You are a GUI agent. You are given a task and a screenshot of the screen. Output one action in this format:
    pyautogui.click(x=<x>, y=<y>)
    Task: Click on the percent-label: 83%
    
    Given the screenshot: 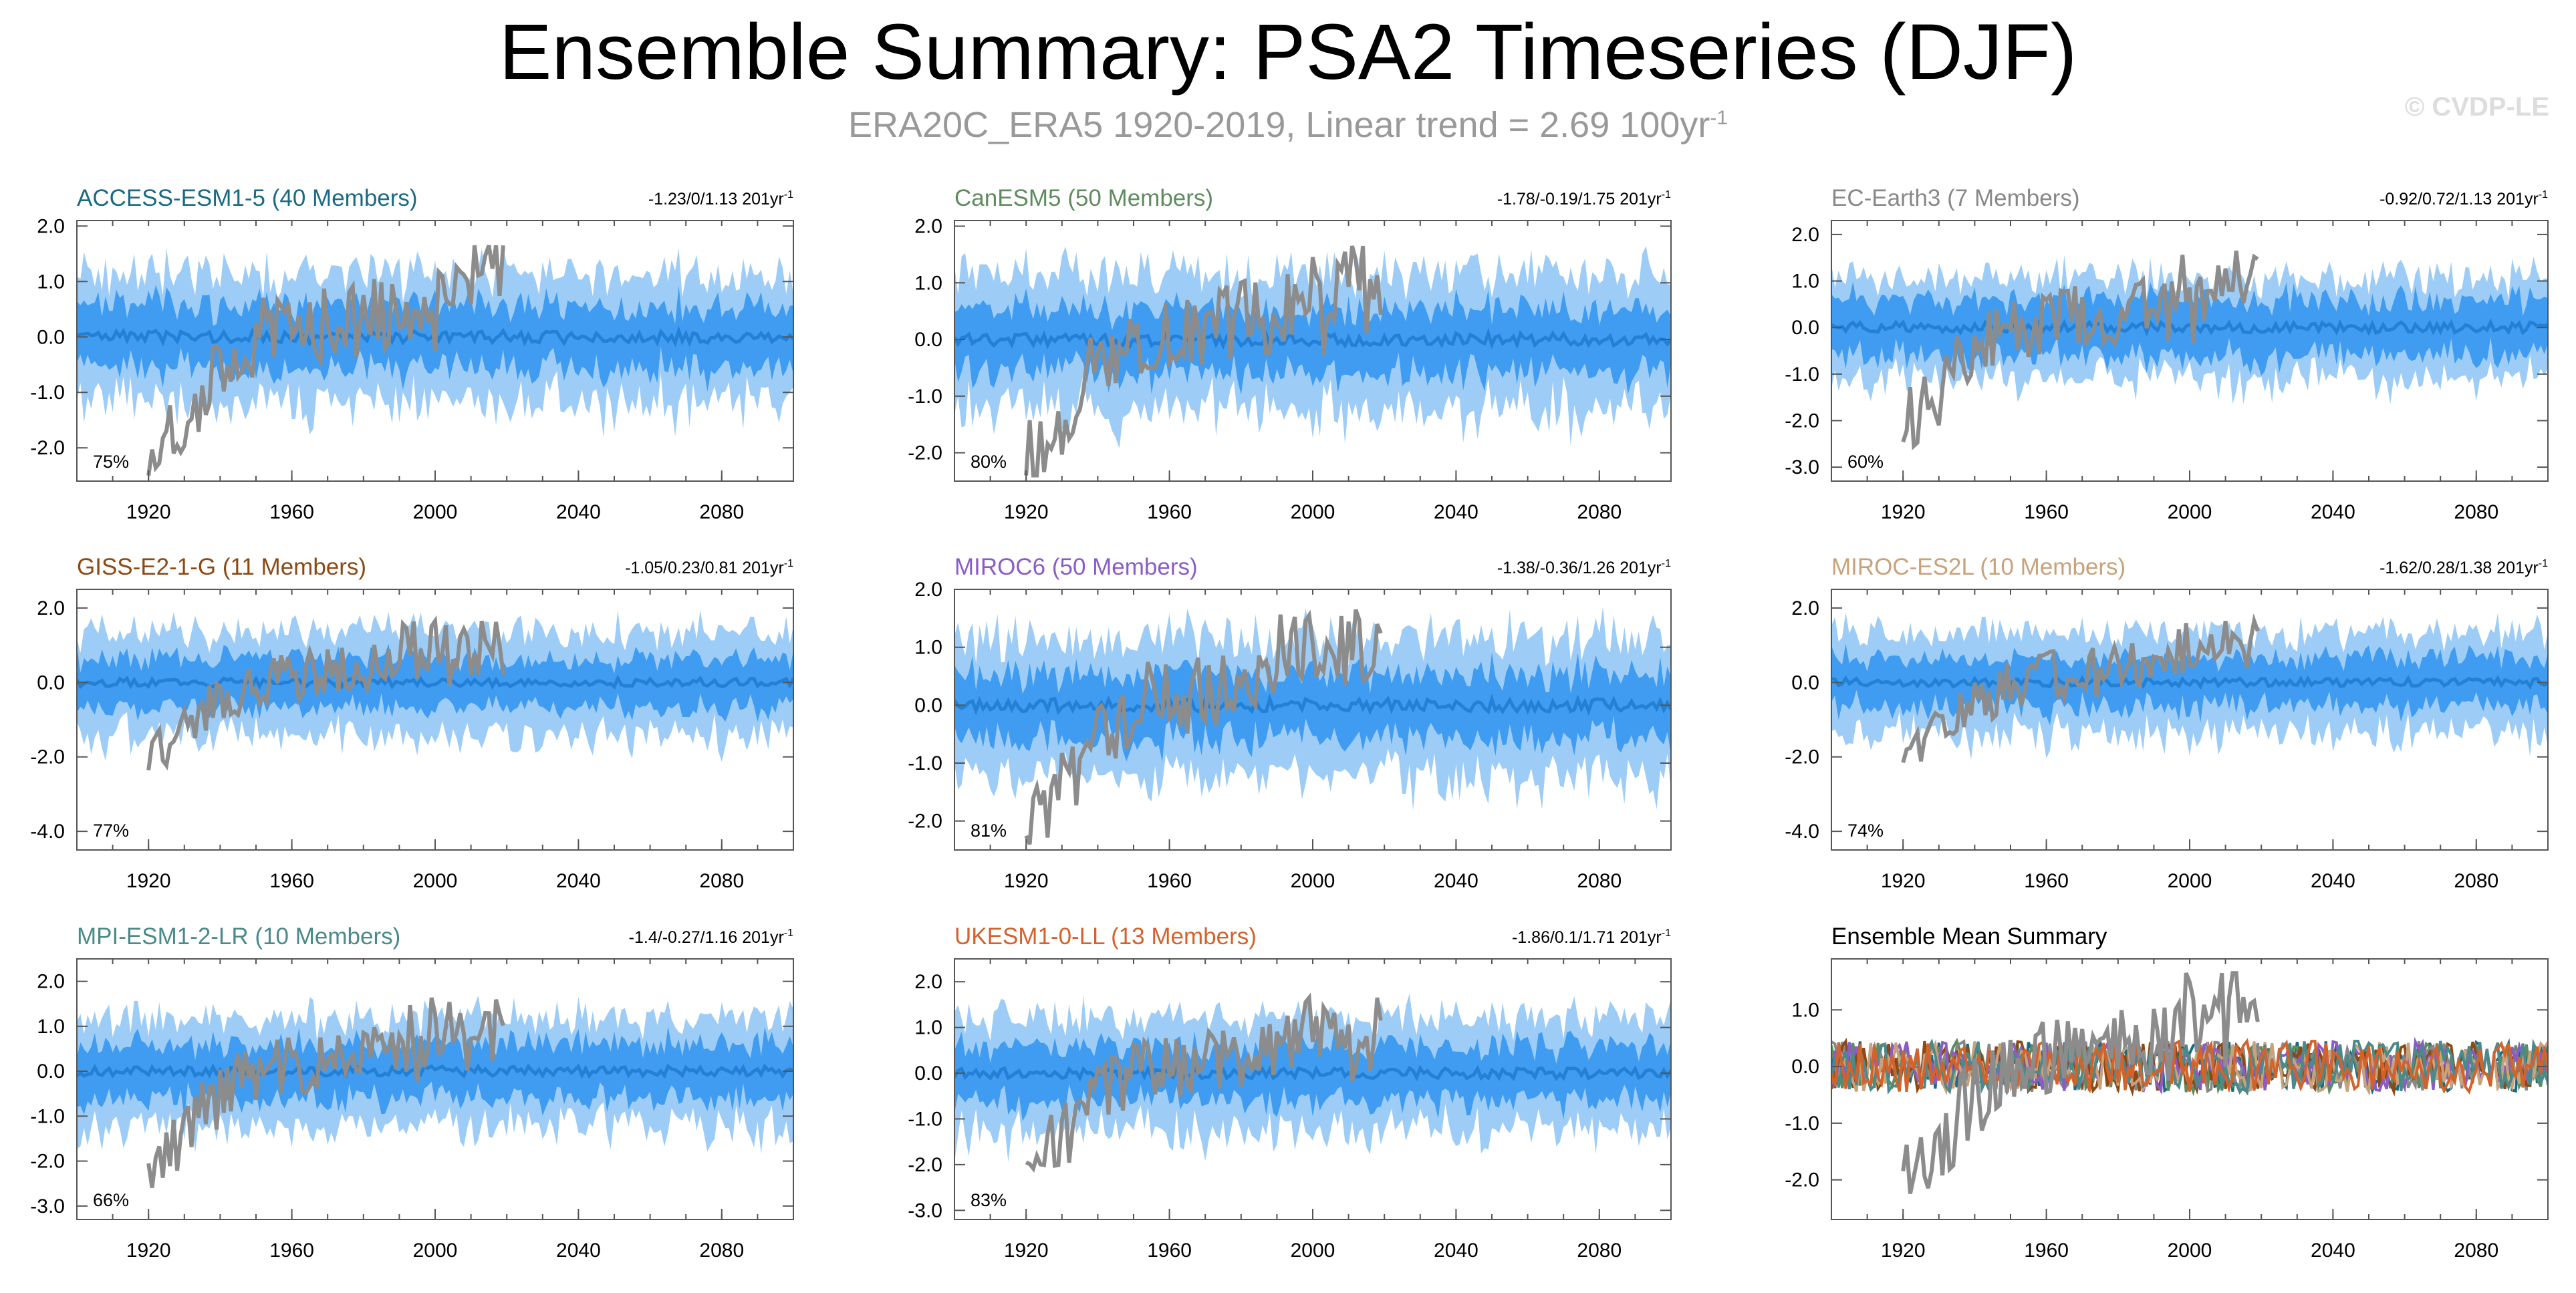 What is the action you would take?
    pyautogui.click(x=989, y=1200)
    